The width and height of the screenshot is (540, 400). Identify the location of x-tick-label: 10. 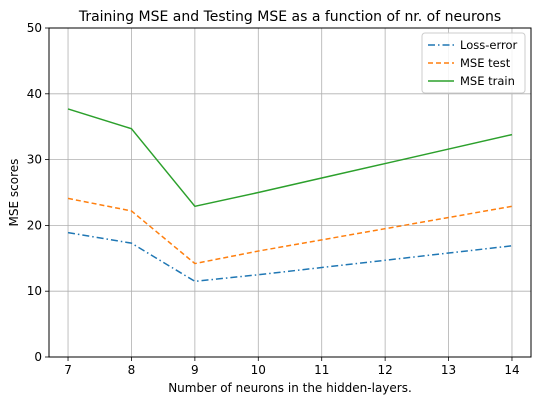
(258, 370).